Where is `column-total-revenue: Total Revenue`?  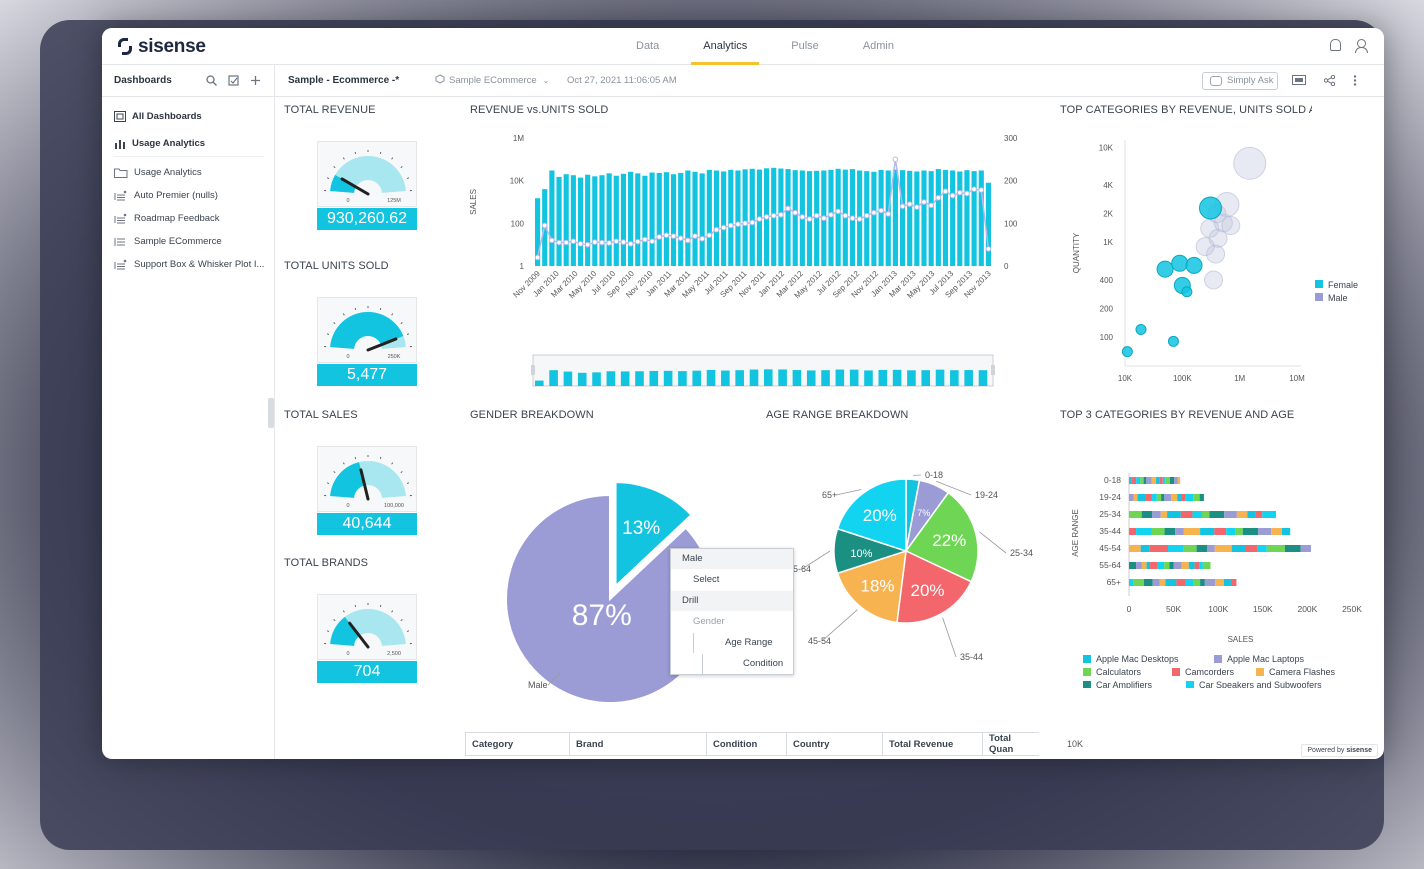 column-total-revenue: Total Revenue is located at coordinates (932, 744).